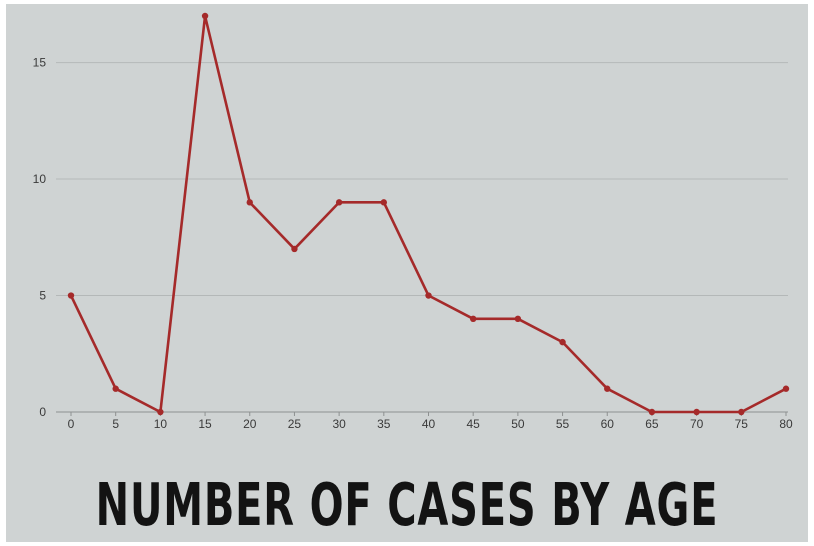 The height and width of the screenshot is (546, 814). I want to click on x-tick-label: 20, so click(250, 424).